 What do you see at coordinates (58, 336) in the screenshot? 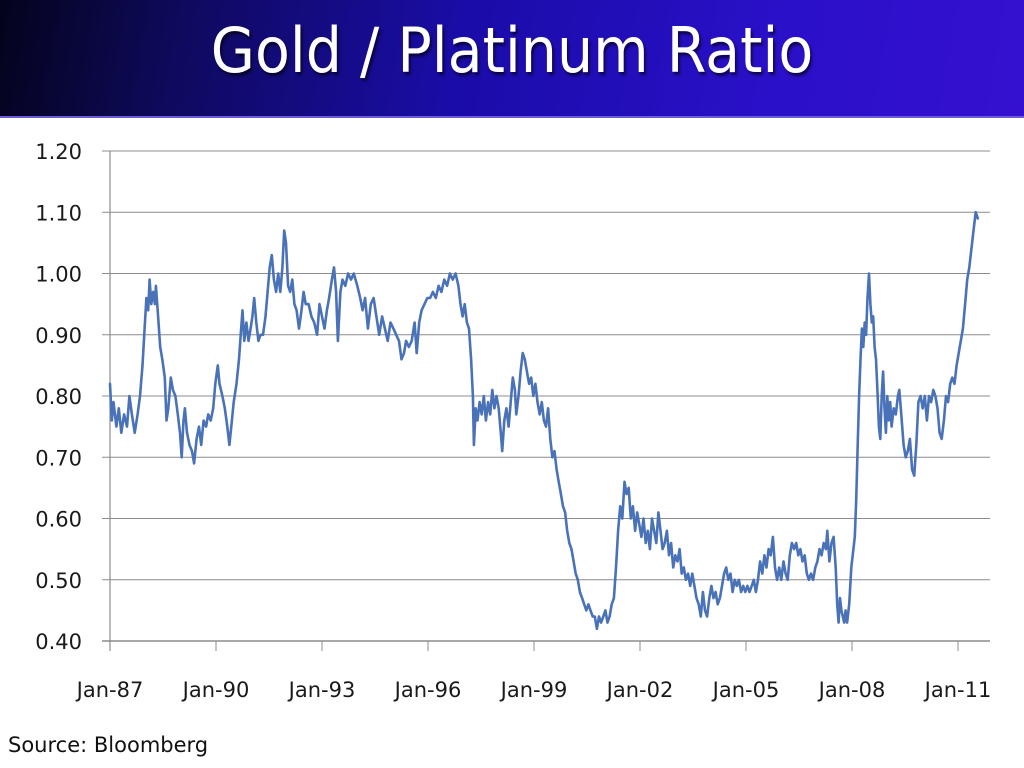
I see `y-tick-label: 0.90` at bounding box center [58, 336].